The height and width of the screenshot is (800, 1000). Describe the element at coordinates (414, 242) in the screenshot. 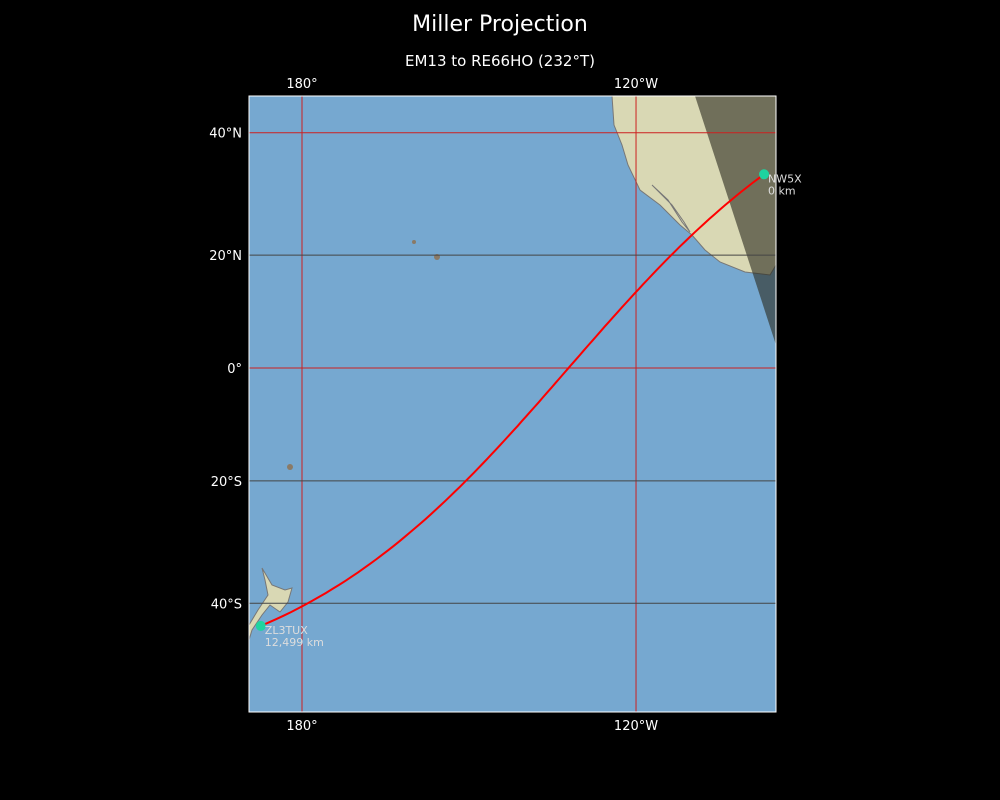

I see `land-hawaii-islet` at that location.